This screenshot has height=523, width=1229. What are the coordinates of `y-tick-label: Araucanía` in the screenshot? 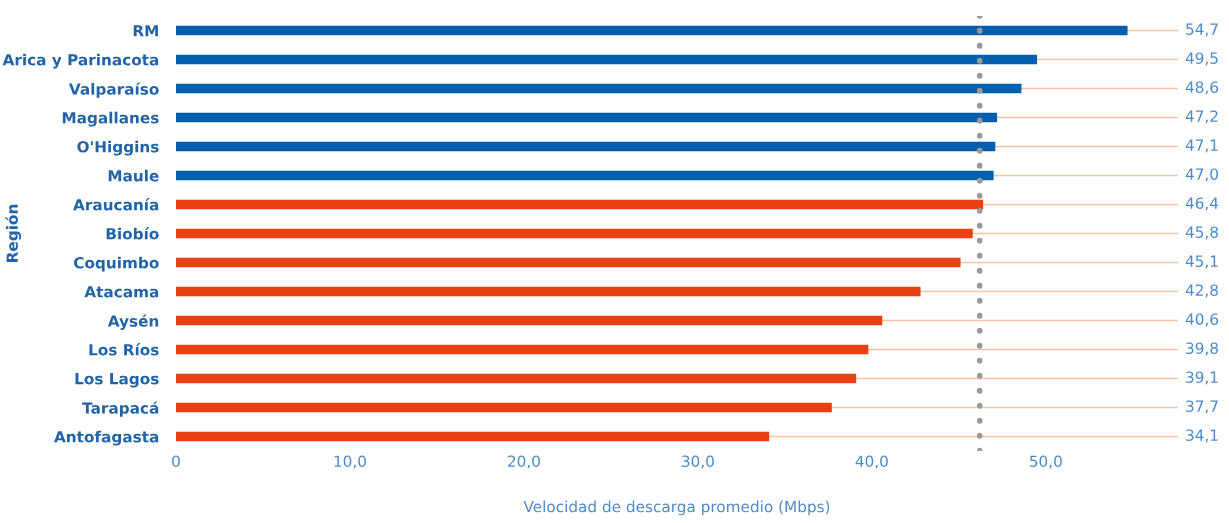 It's located at (116, 204).